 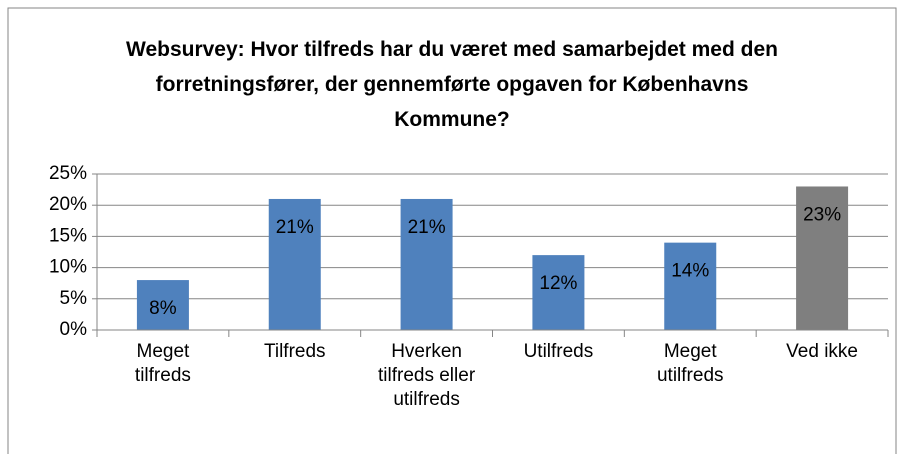 What do you see at coordinates (558, 283) in the screenshot?
I see `data-label: 12%` at bounding box center [558, 283].